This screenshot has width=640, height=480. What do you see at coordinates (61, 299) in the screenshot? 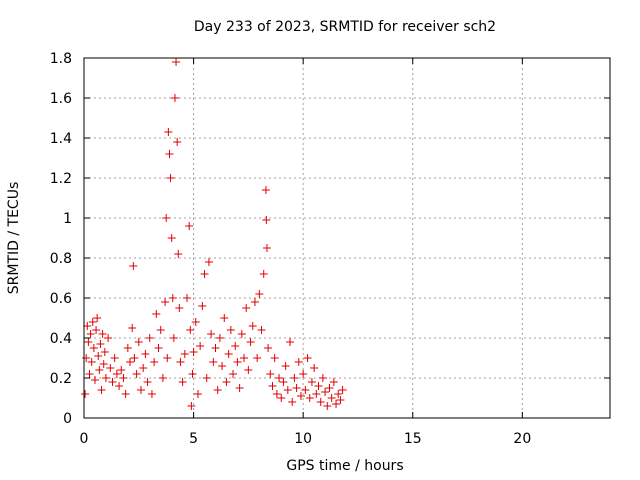
I see `y-tick-label: 0.6` at bounding box center [61, 299].